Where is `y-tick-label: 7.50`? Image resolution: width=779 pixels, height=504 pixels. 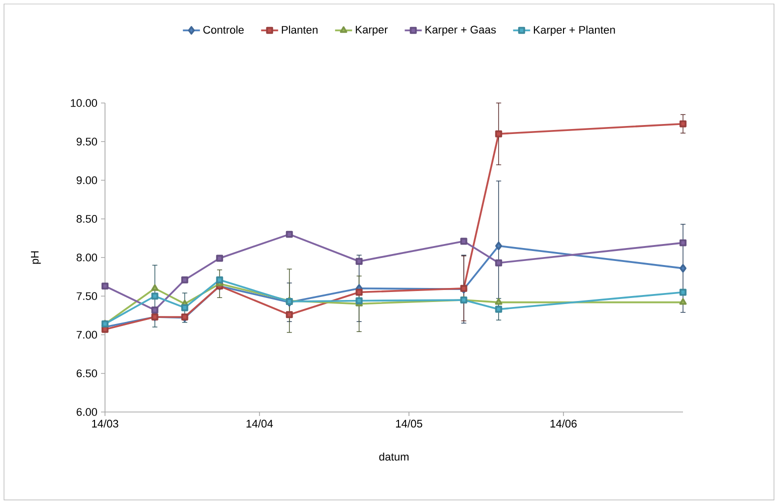
y-tick-label: 7.50 is located at coordinates (87, 296).